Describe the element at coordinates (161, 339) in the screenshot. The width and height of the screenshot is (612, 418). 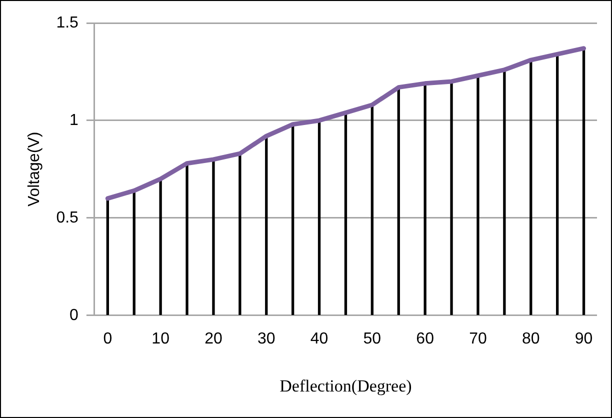
I see `x-tick-label: 10` at that location.